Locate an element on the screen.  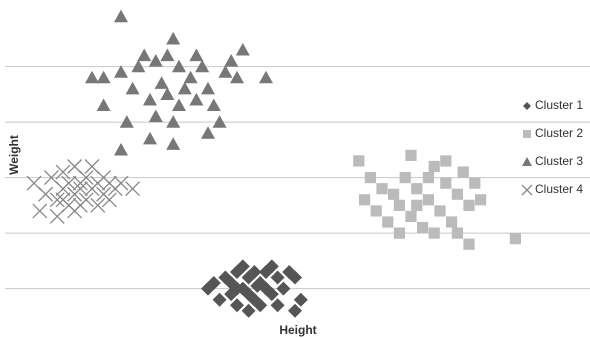
legend-label: Cluster 4 is located at coordinates (559, 189).